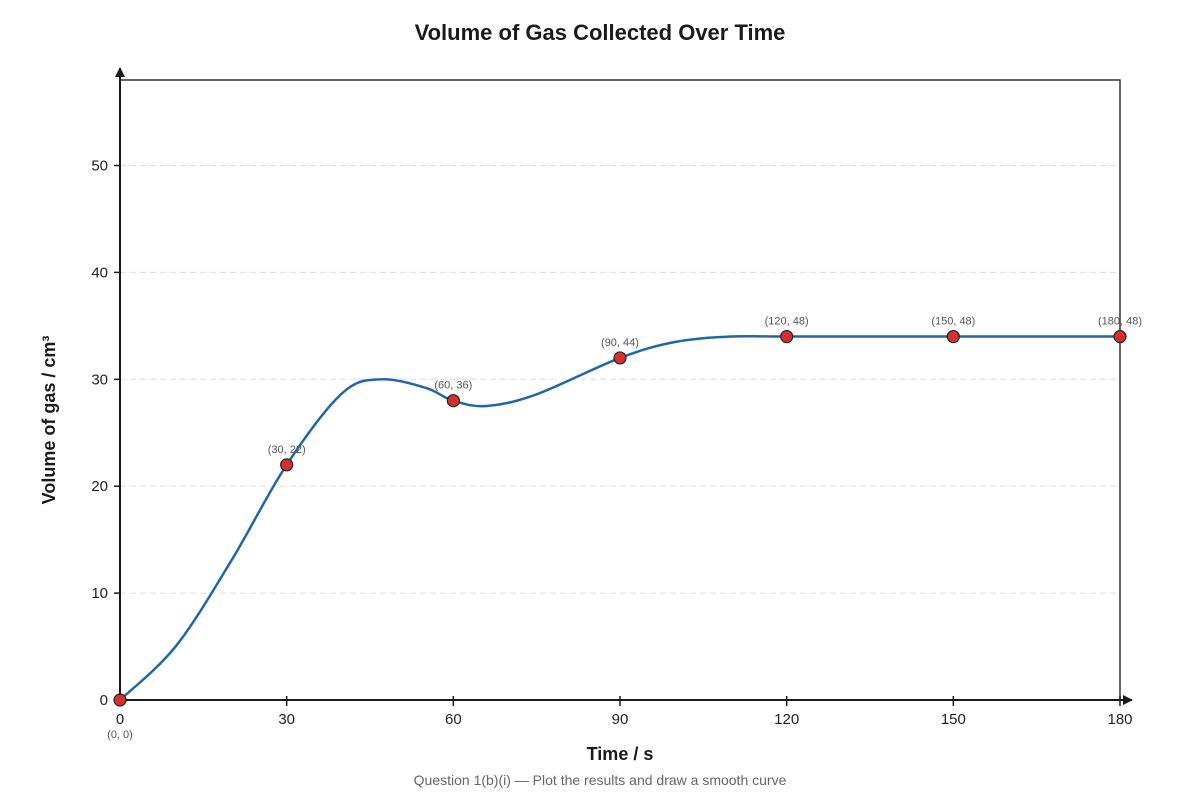  I want to click on y-tick-label: 10, so click(99, 593).